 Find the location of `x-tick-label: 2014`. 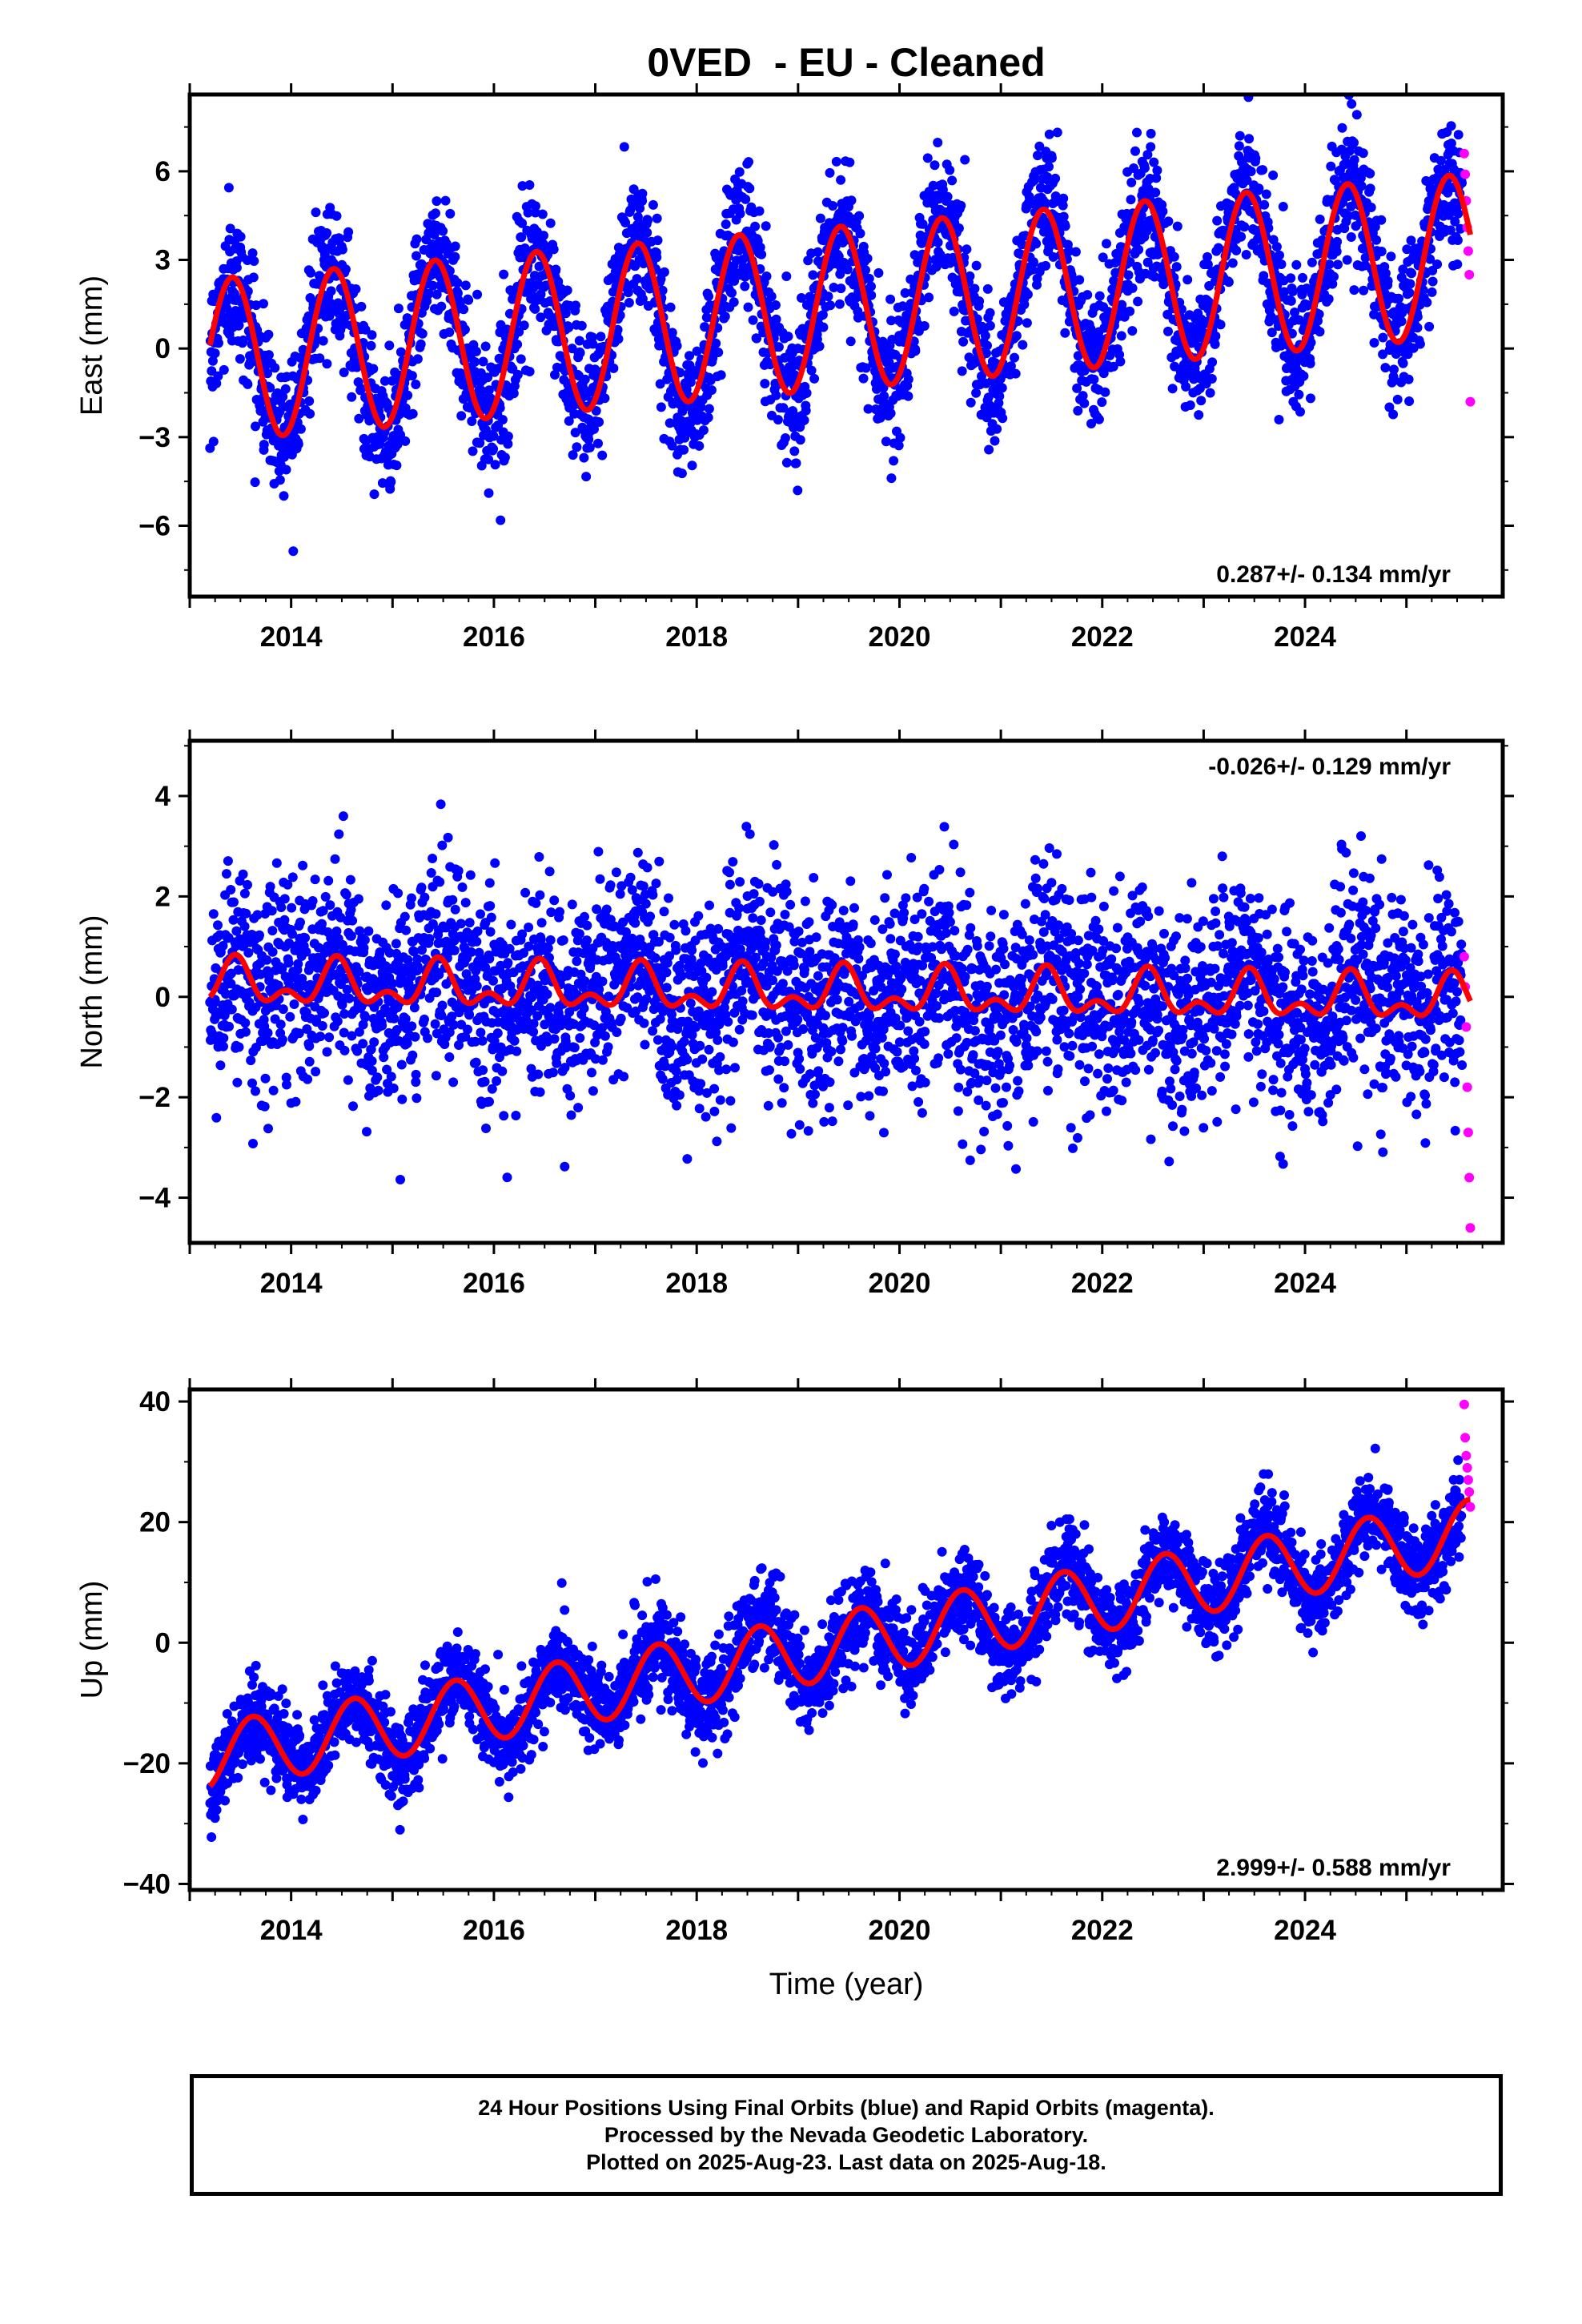

x-tick-label: 2014 is located at coordinates (291, 637).